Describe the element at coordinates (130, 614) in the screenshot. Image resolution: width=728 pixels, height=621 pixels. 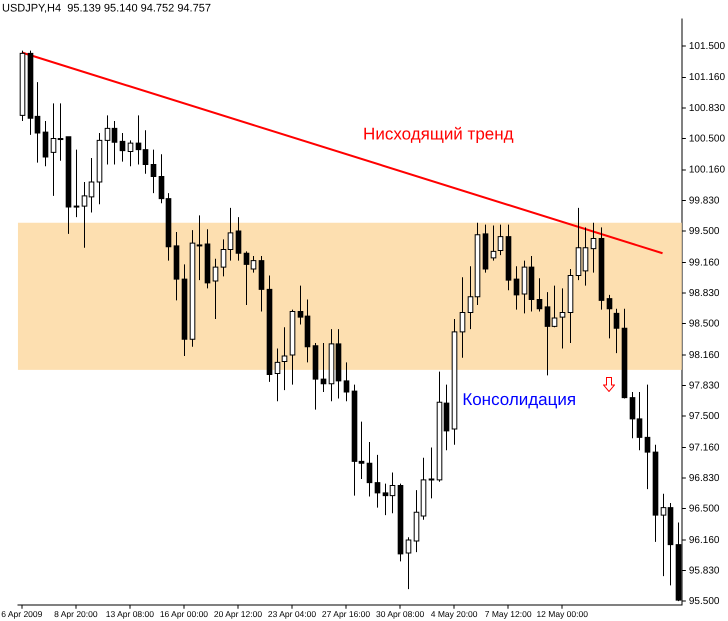
I see `x-tick-label: 13 Apr 08:00` at that location.